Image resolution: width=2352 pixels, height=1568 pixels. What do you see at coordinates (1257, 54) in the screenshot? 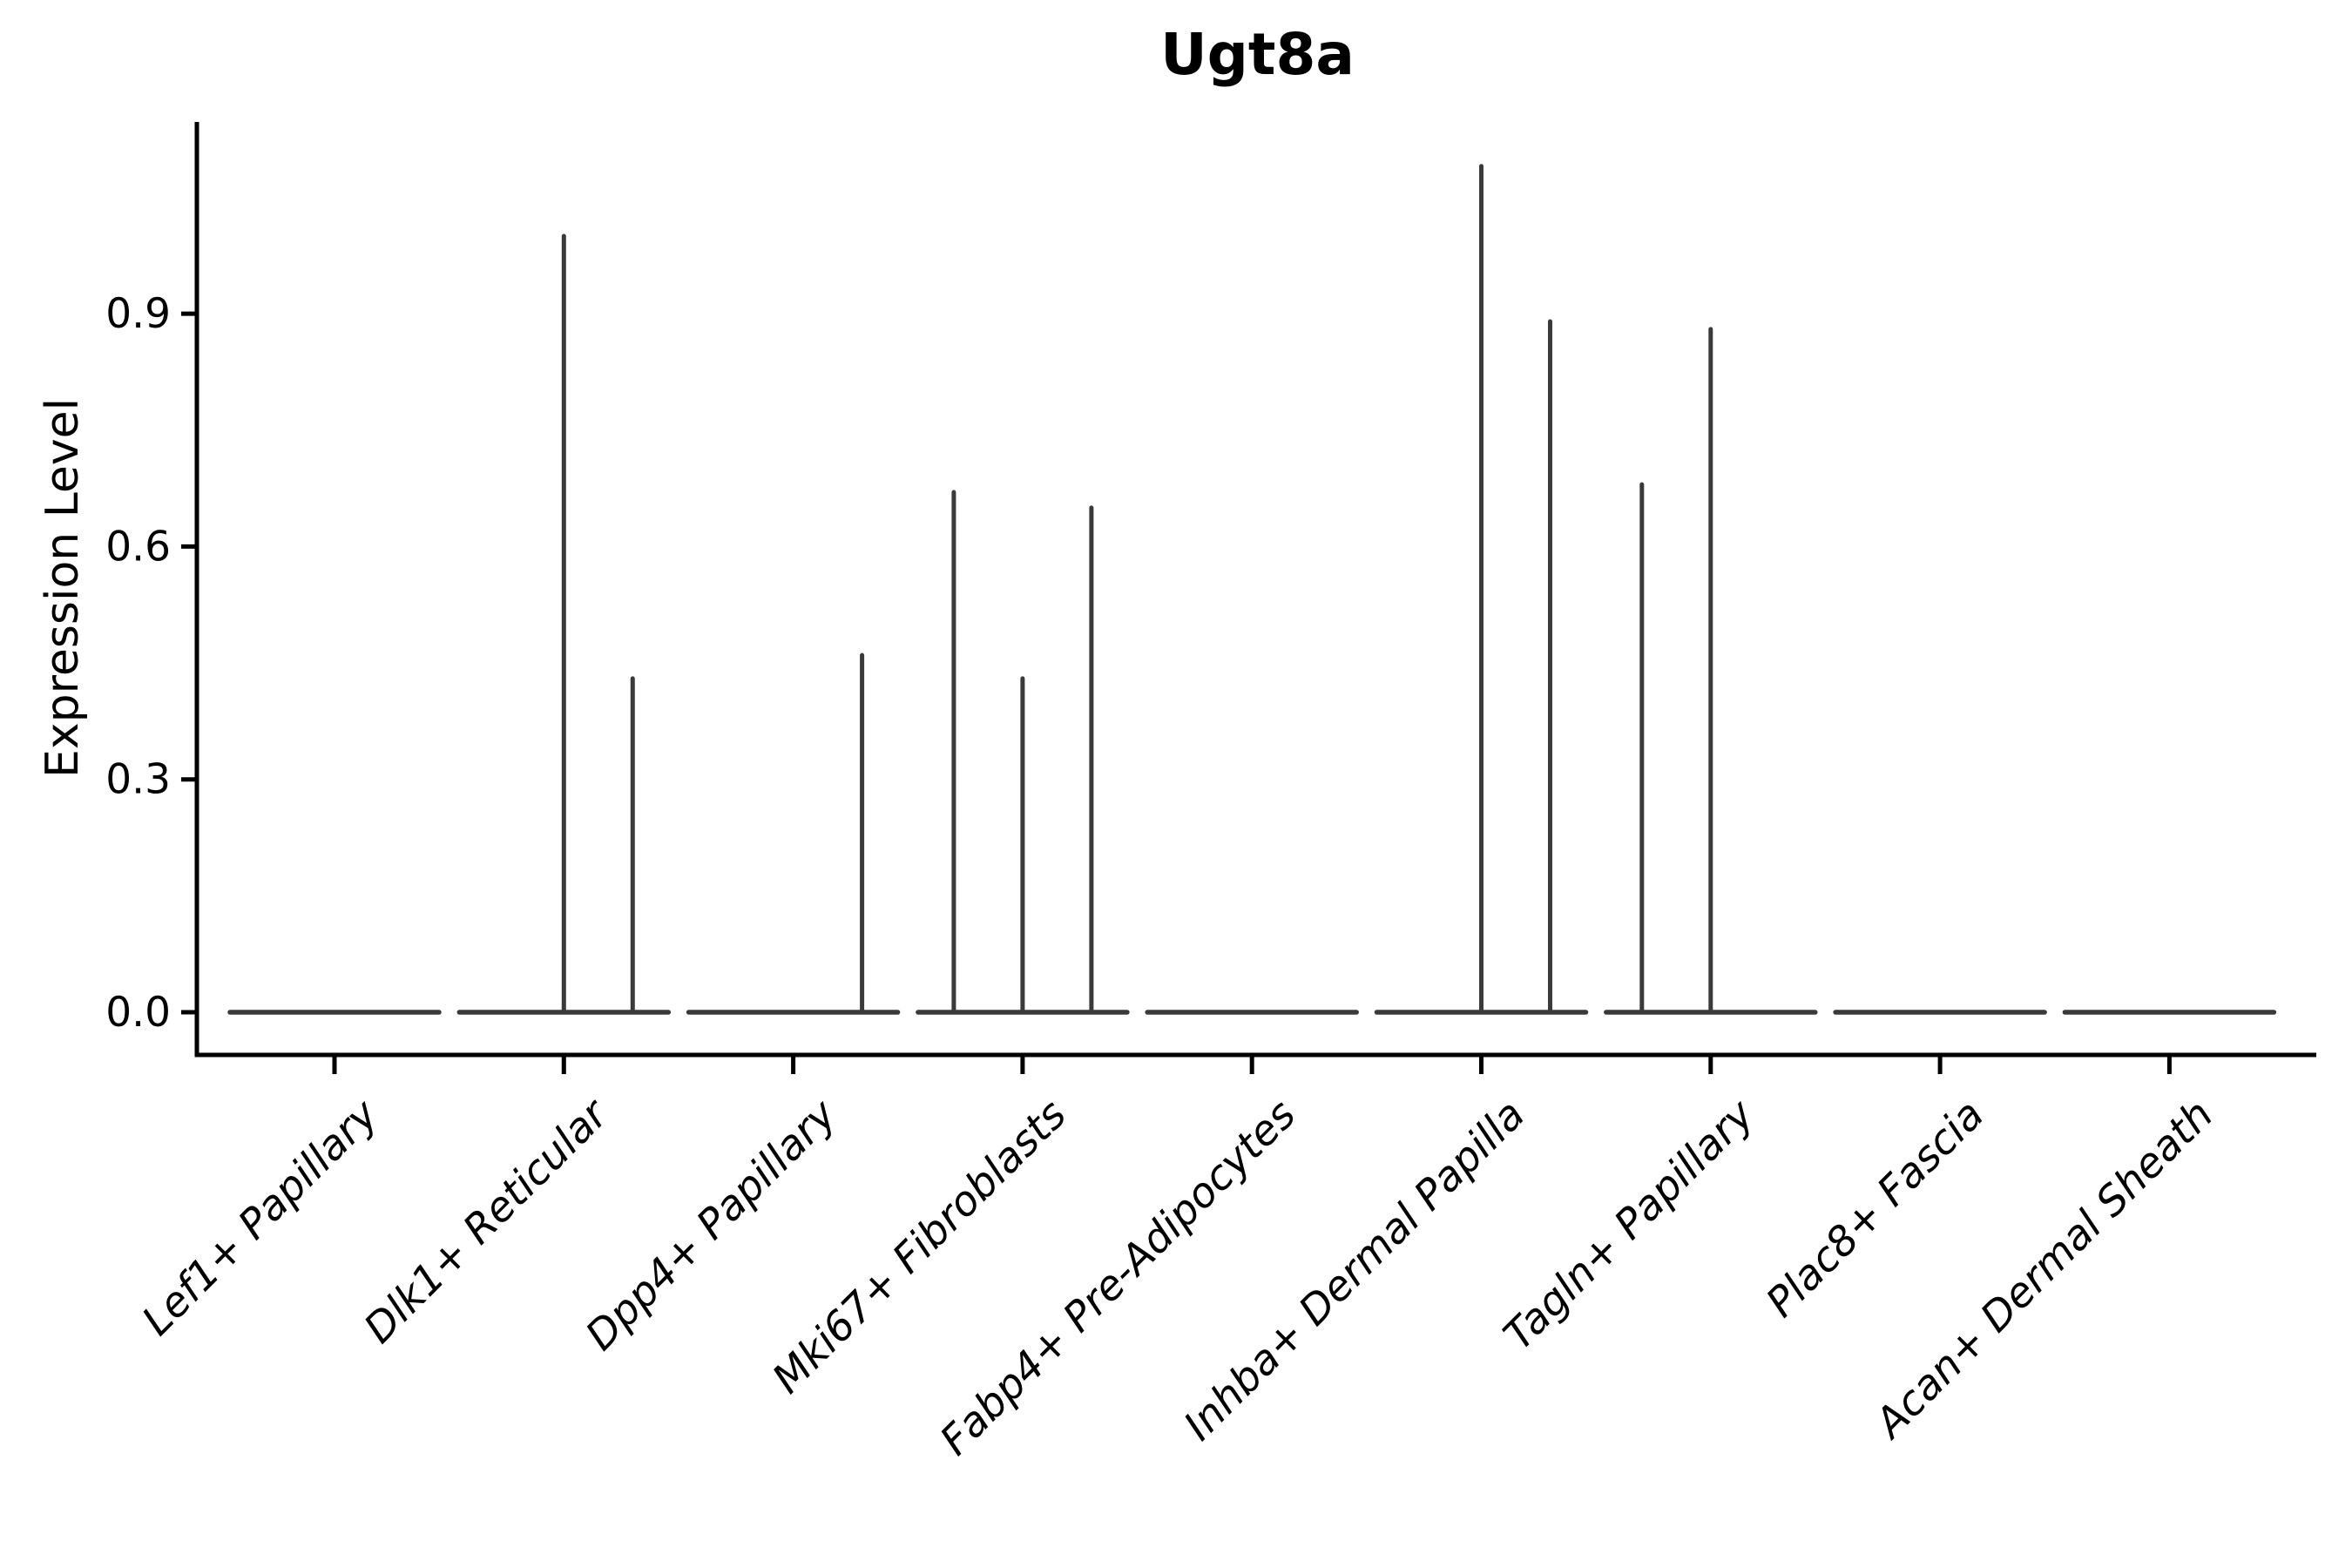
I see `plot-title: Ugt8a` at bounding box center [1257, 54].